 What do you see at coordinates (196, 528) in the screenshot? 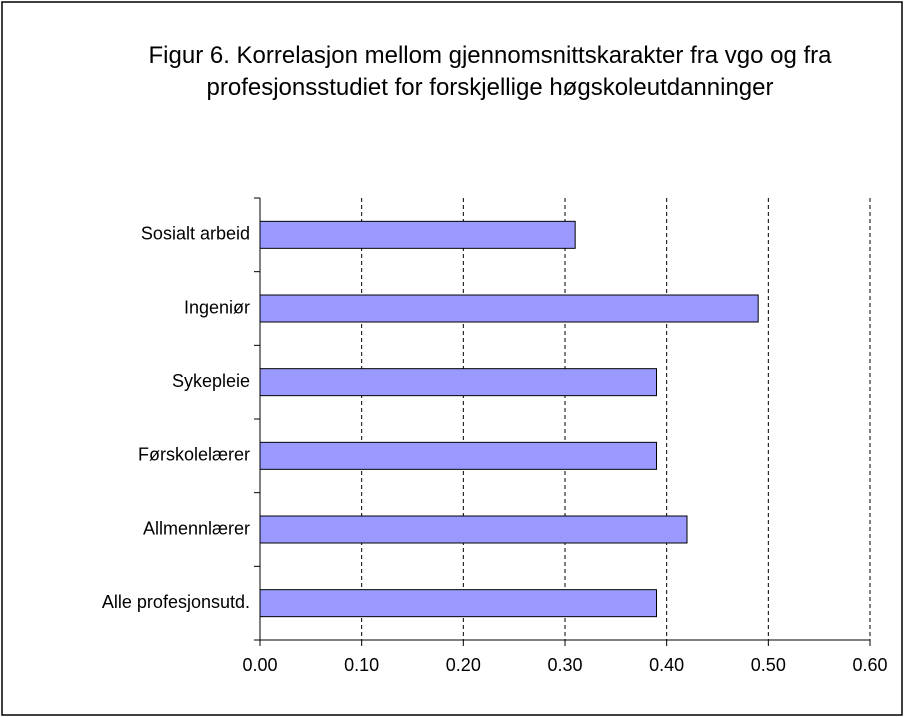
I see `y-tick-label: Allmennlærer` at bounding box center [196, 528].